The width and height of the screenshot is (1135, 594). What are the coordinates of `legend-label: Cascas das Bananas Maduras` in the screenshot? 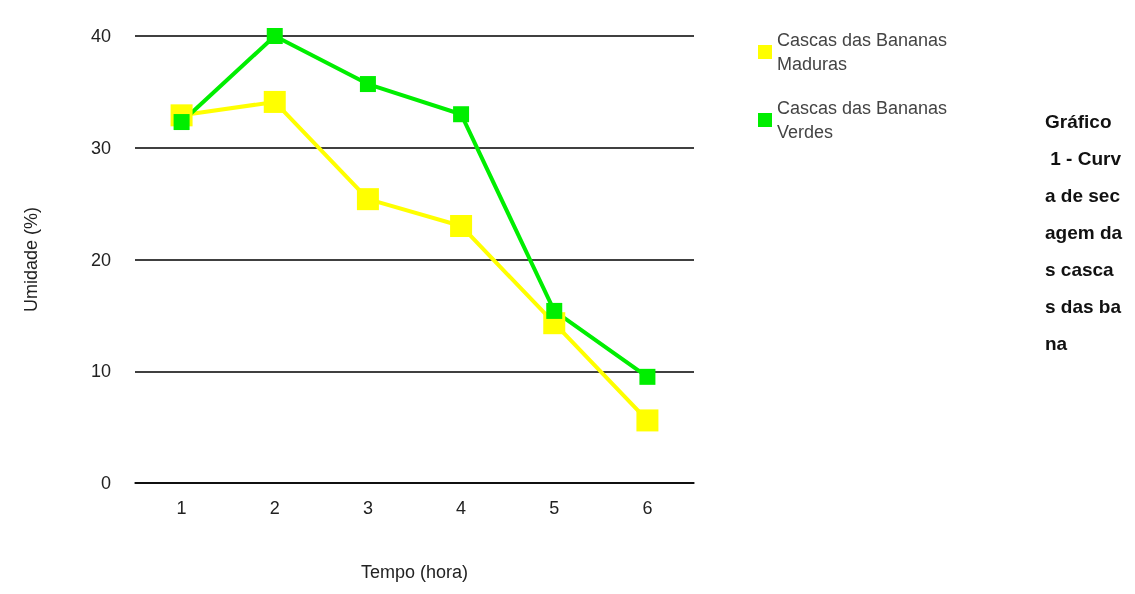 It's located at (865, 52).